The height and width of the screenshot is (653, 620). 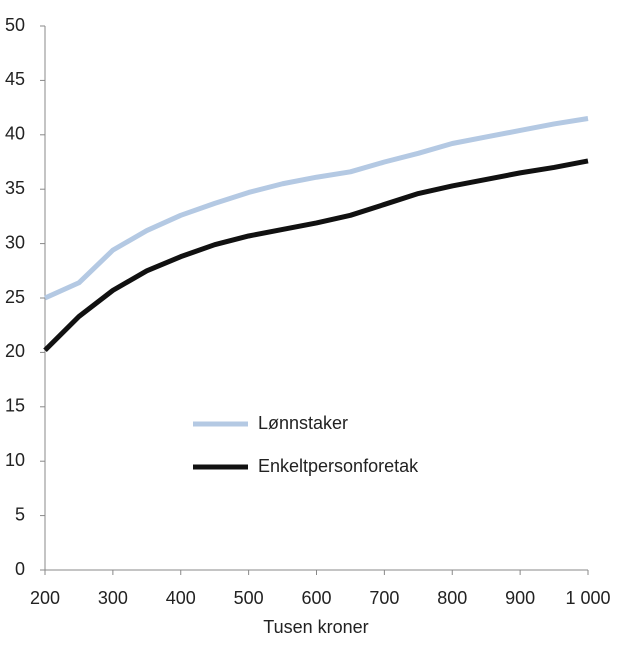 What do you see at coordinates (452, 598) in the screenshot?
I see `x-tick-label: 800` at bounding box center [452, 598].